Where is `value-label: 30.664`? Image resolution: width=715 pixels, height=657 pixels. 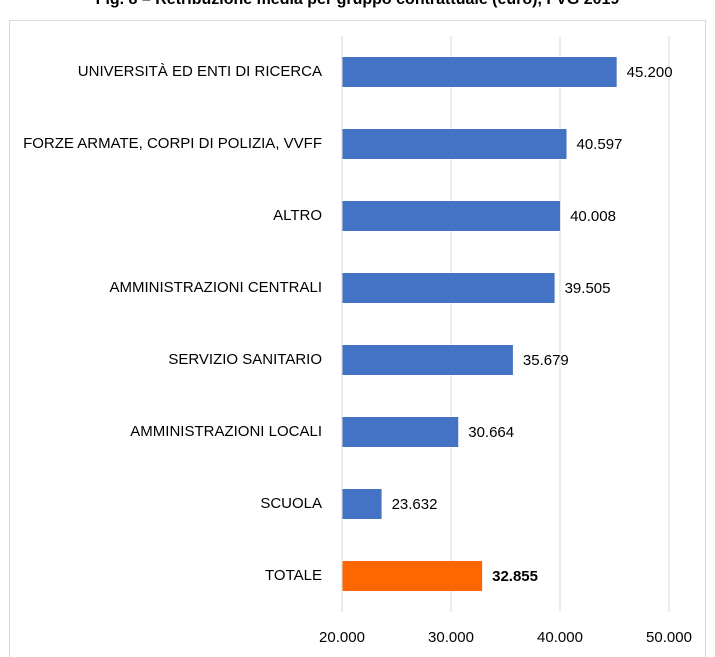
value-label: 30.664 is located at coordinates (491, 432).